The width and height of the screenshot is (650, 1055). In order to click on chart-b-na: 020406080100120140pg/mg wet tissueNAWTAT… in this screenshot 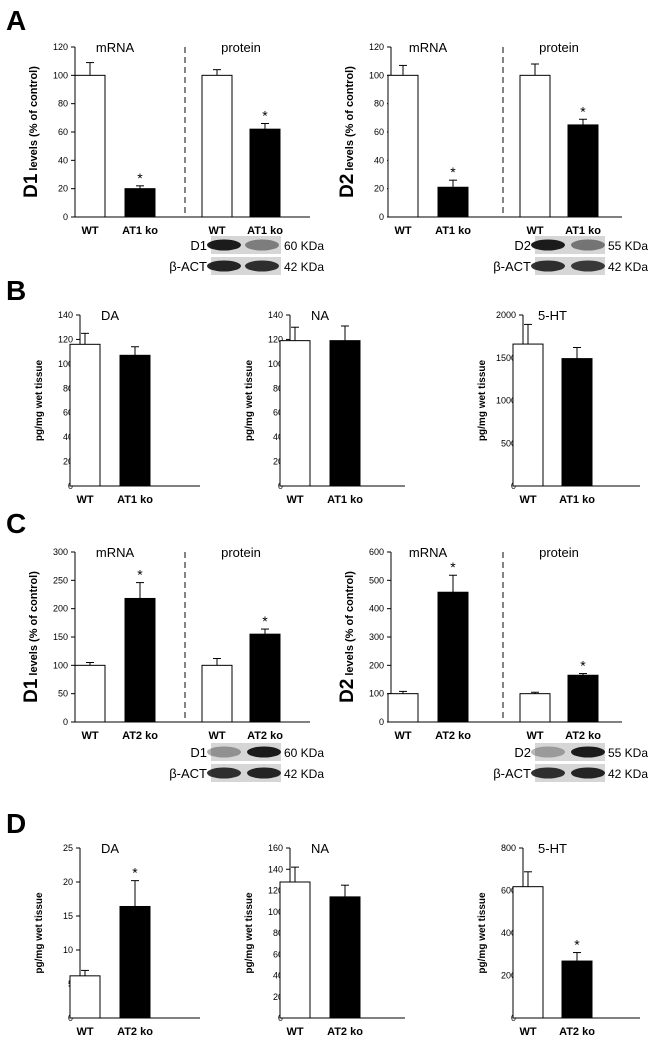, I will do `click(324, 407)`.